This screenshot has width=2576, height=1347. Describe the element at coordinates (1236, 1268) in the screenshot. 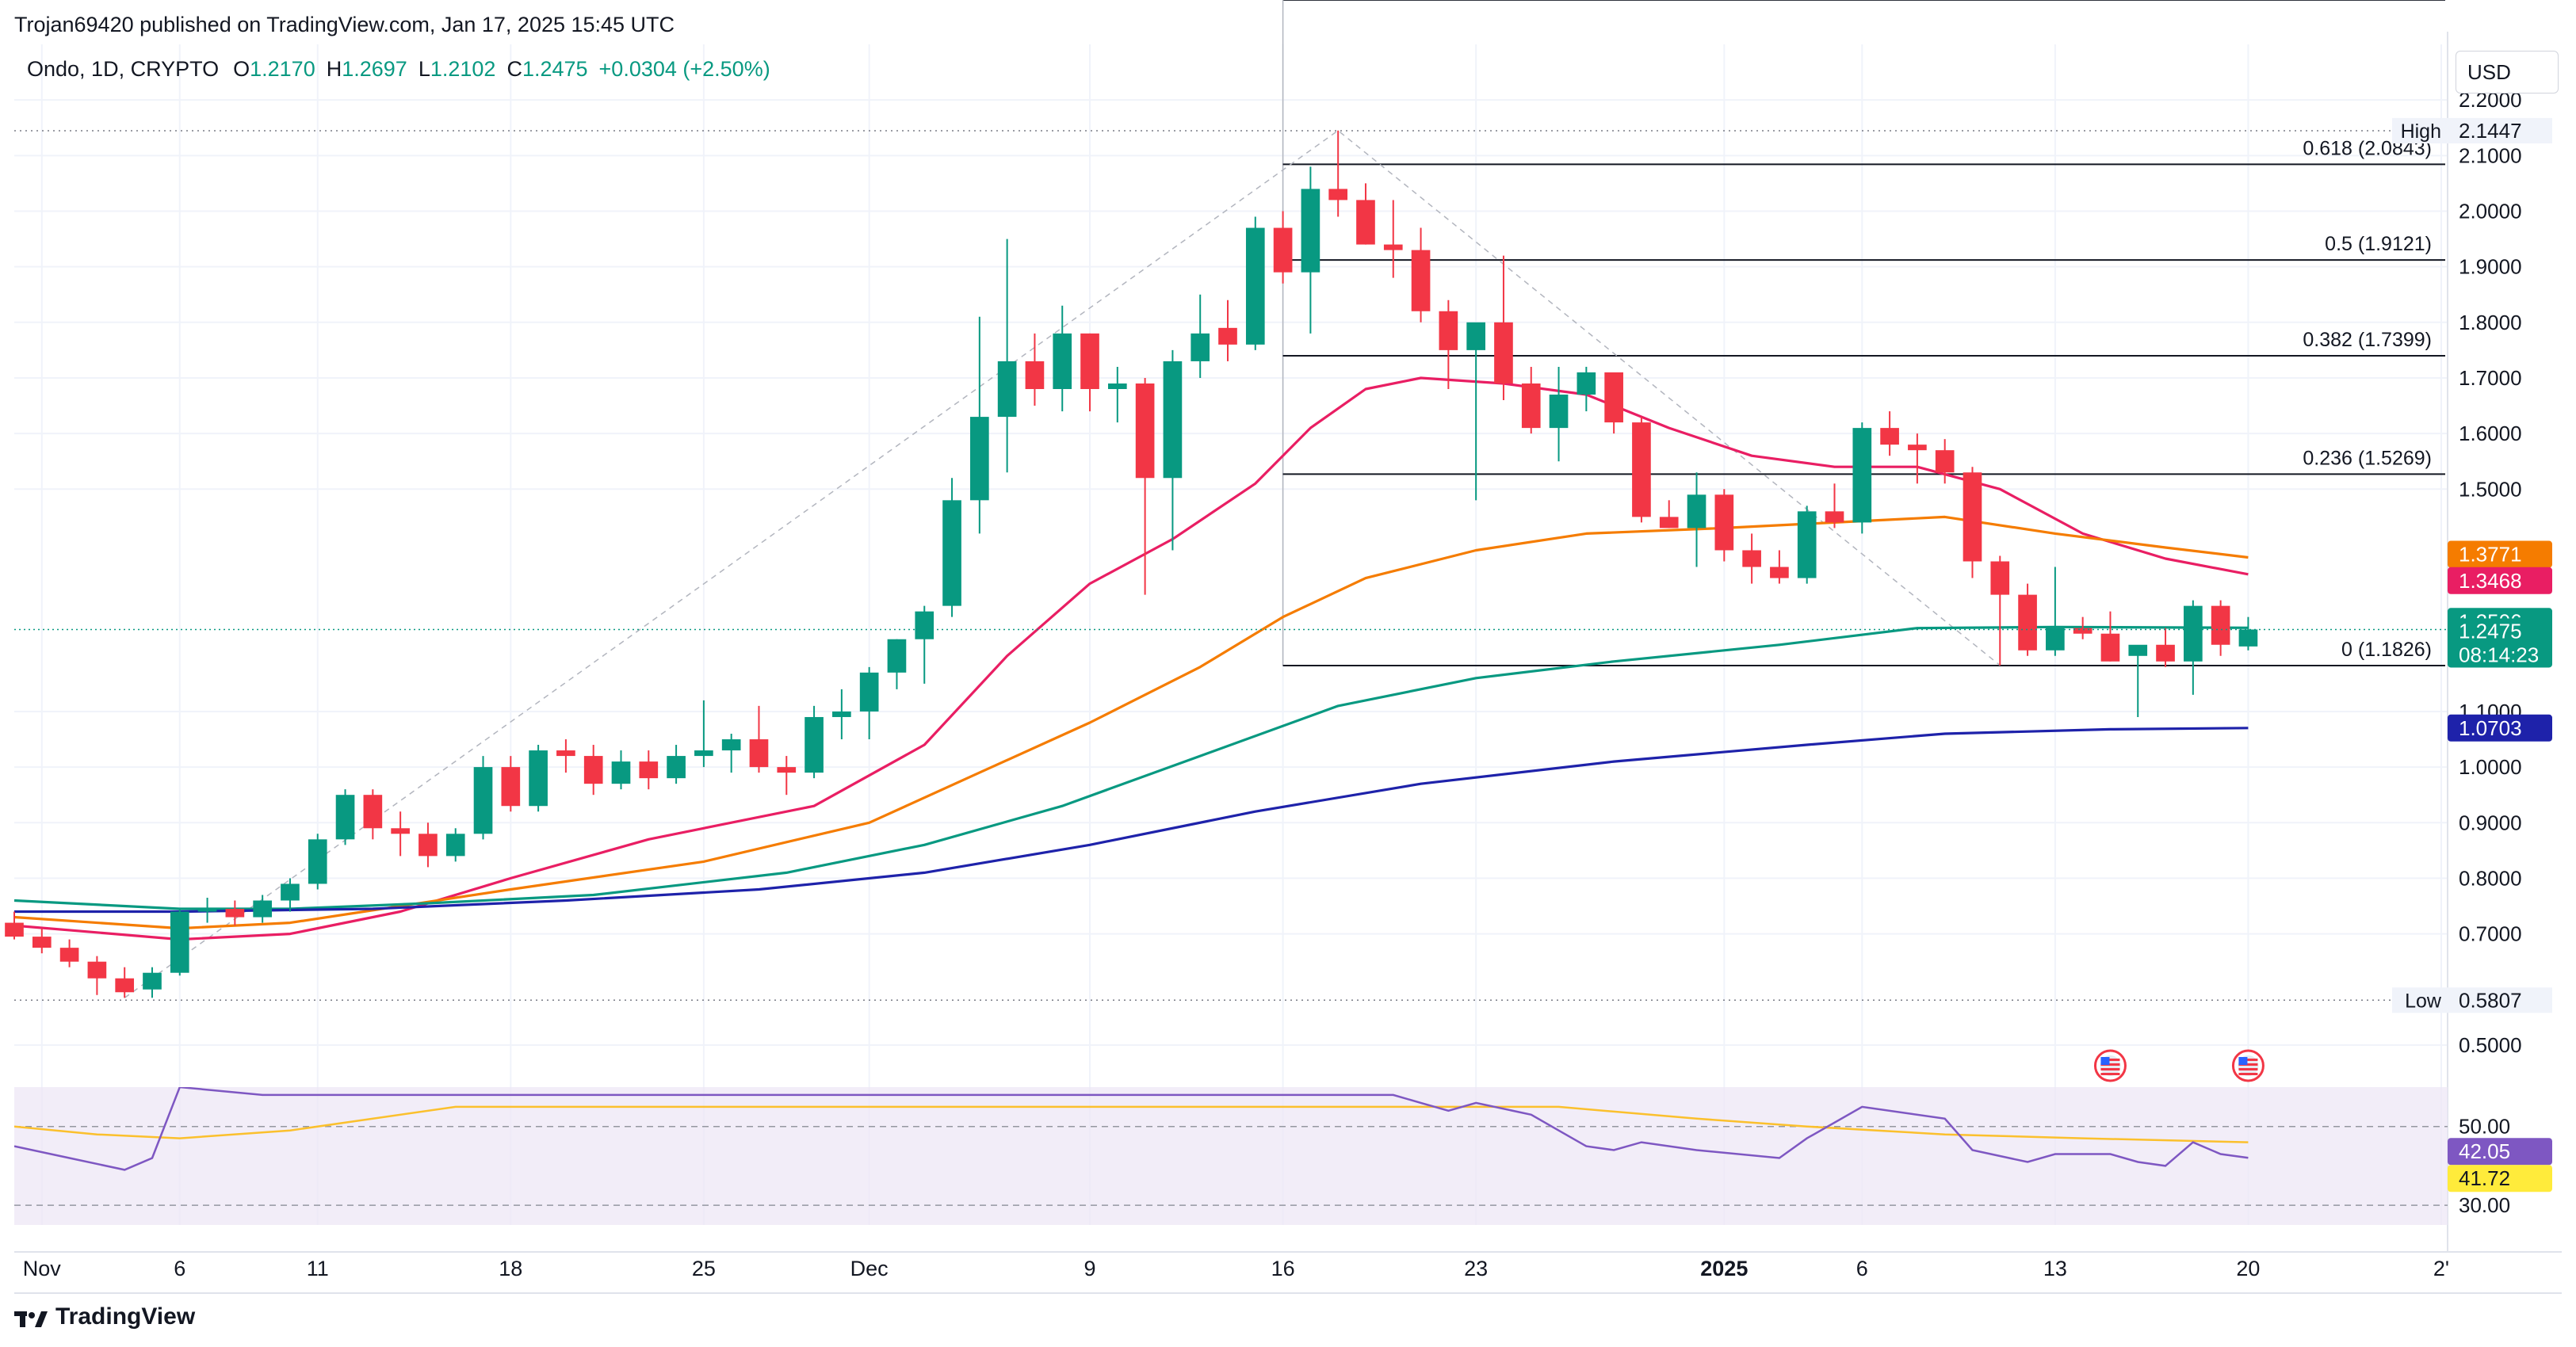

I see `time-axis: Nov 6 11 18 25 Dec 9 16 23 2025 6 13 20 2'` at that location.